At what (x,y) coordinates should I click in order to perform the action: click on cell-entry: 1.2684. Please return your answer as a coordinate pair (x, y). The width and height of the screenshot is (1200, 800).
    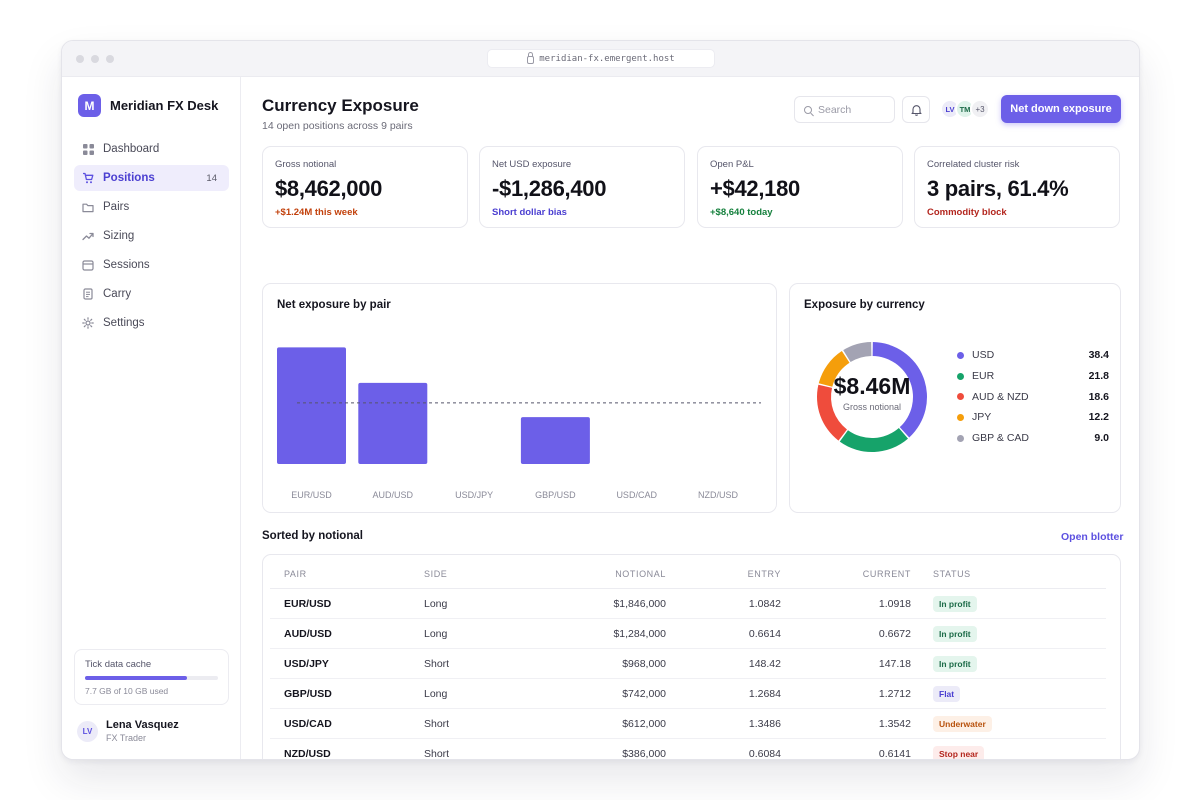
    Looking at the image, I should click on (764, 694).